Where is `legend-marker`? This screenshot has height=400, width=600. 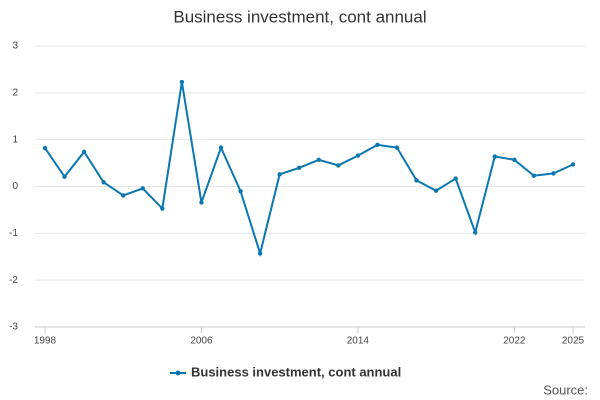 legend-marker is located at coordinates (178, 373).